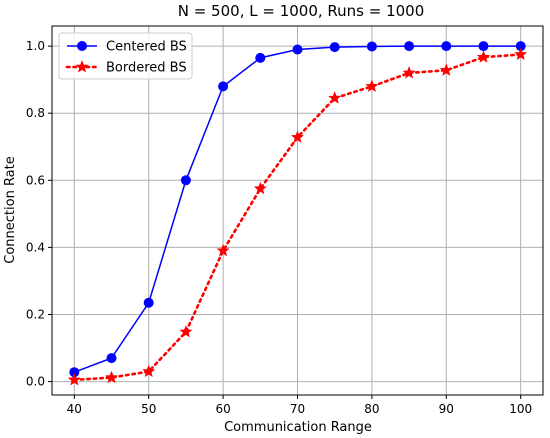  What do you see at coordinates (371, 409) in the screenshot?
I see `x-tick-label: 80` at bounding box center [371, 409].